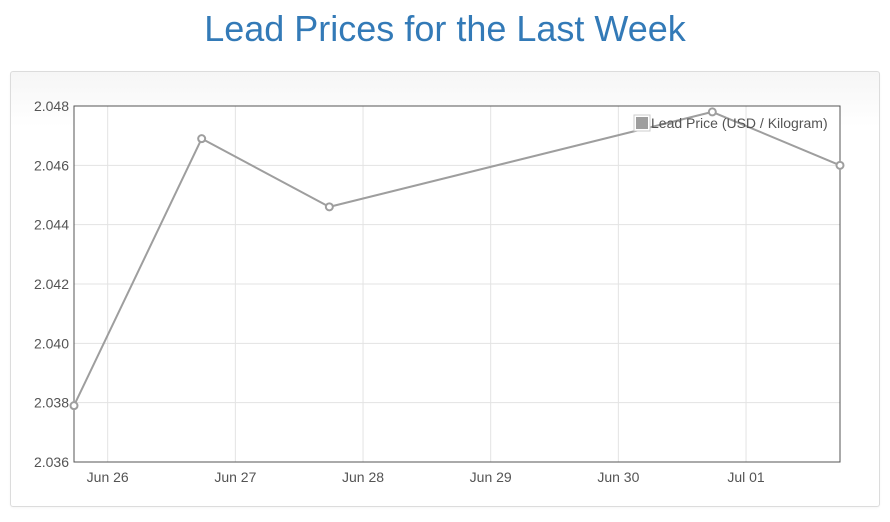  I want to click on y-tick-label: 2.040, so click(51, 343).